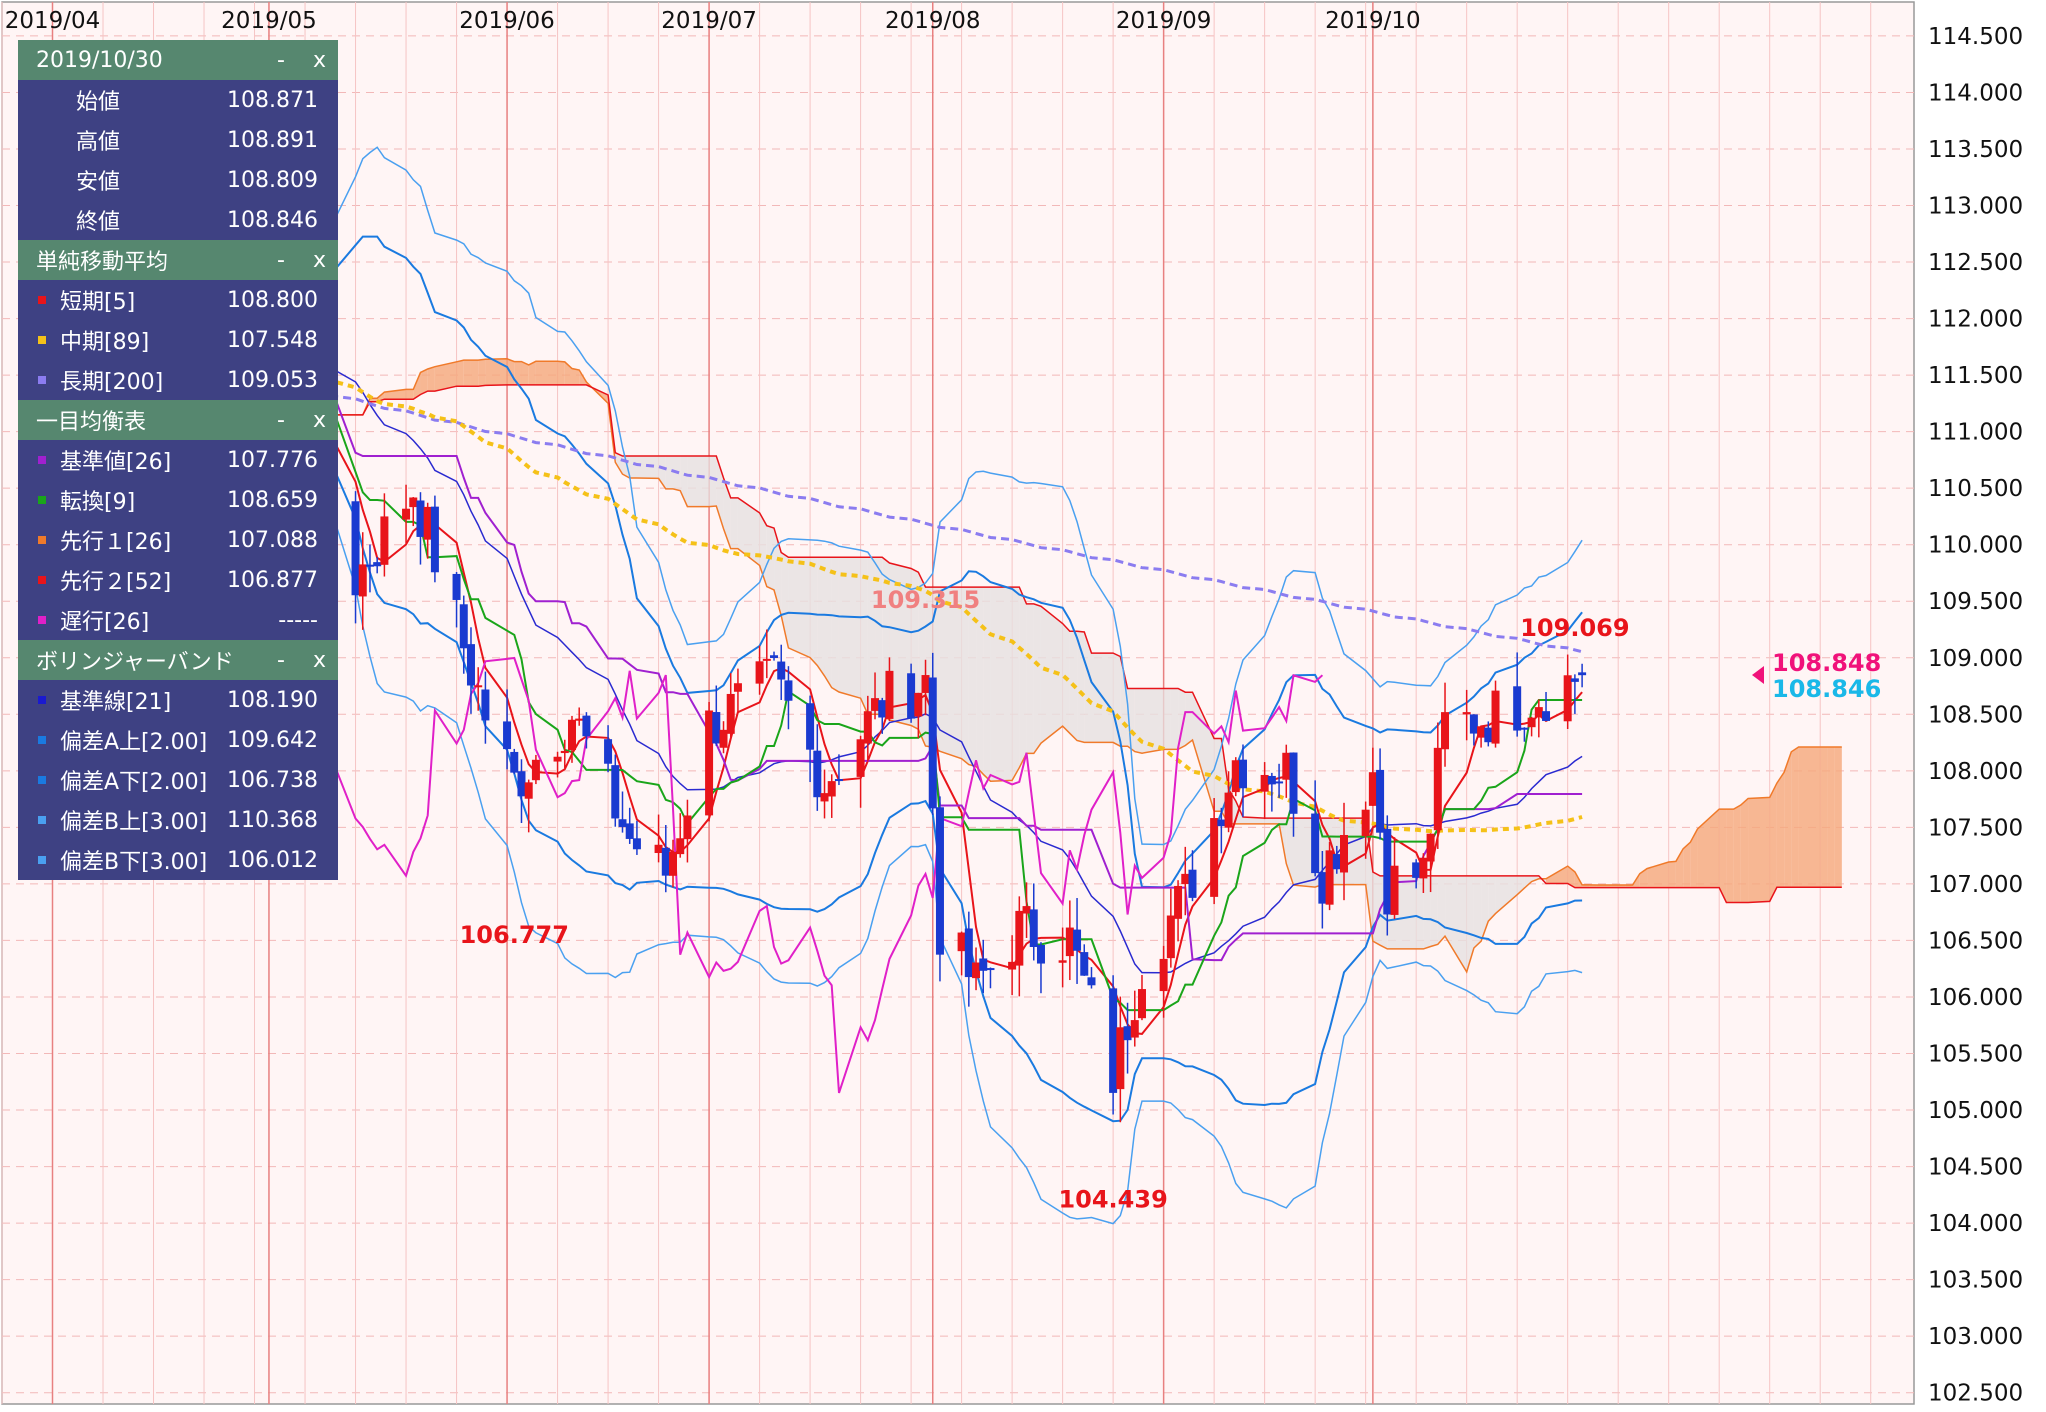  What do you see at coordinates (178, 300) in the screenshot?
I see `panel-row: 短期[5] 108.800` at bounding box center [178, 300].